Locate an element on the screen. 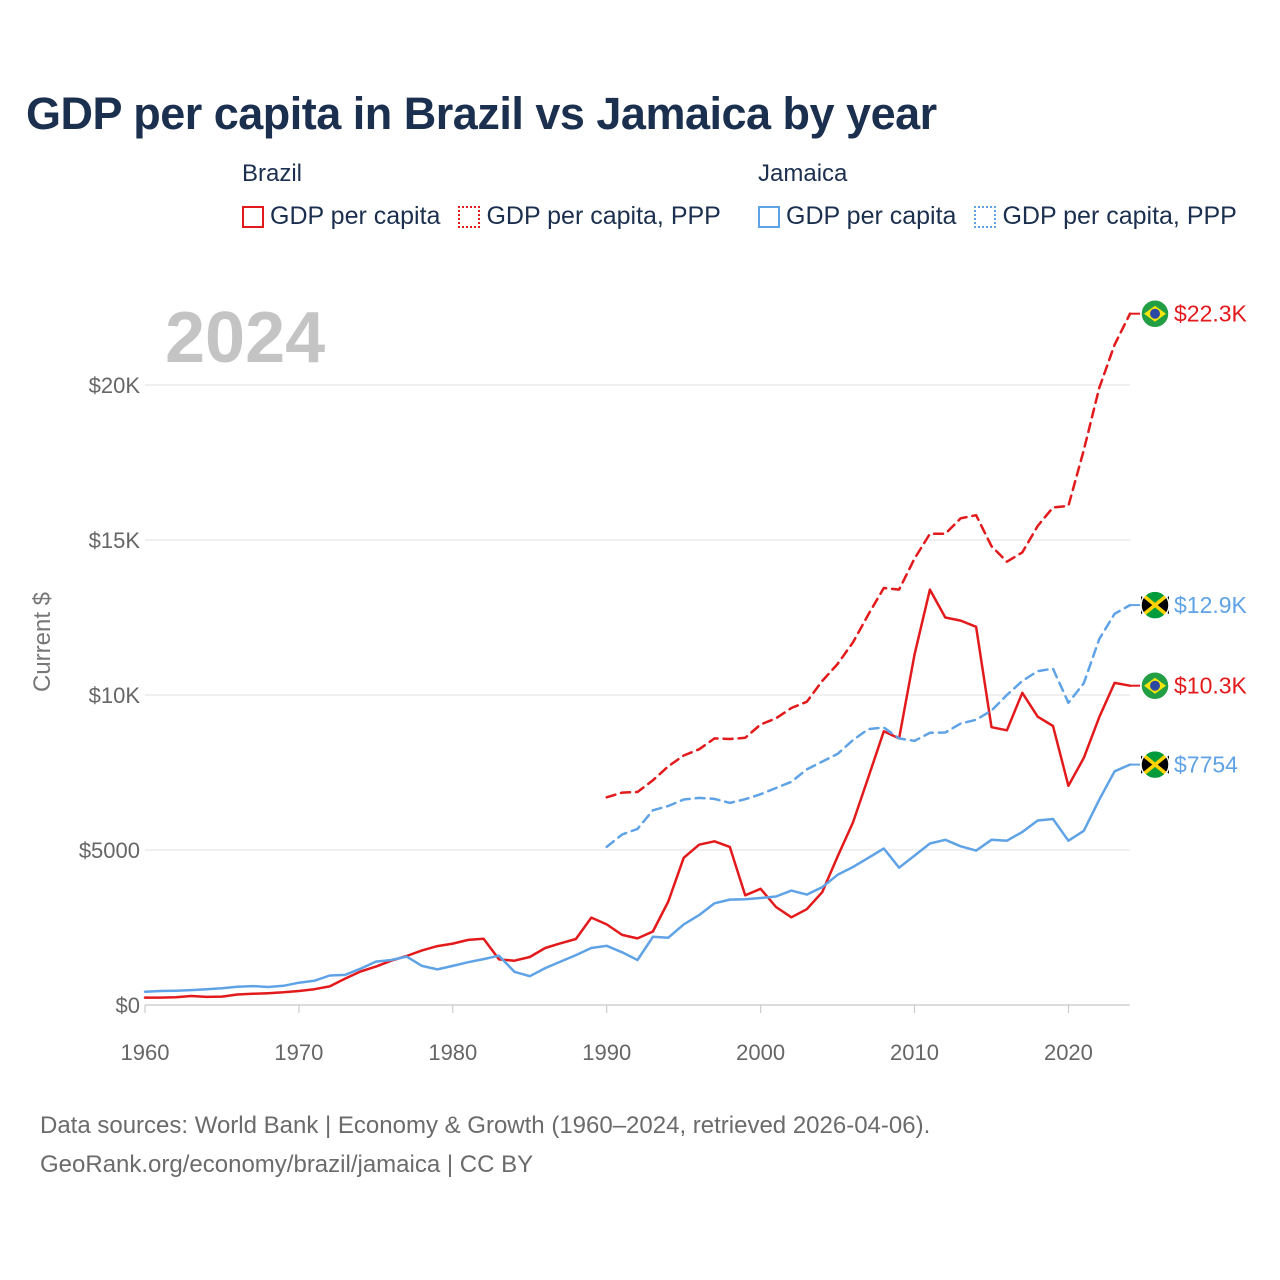 Image resolution: width=1280 pixels, height=1280 pixels. series-line-jamaica-gdp-per-capita-ppp is located at coordinates (868, 726).